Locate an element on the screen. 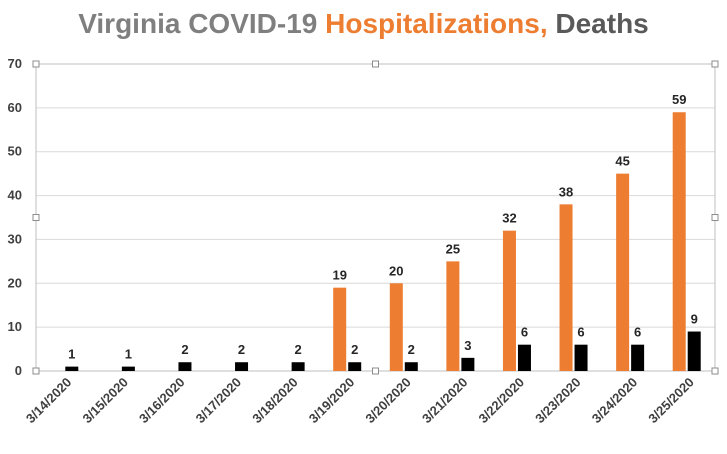 This screenshot has width=727, height=454. y-tick-label: 0 is located at coordinates (18, 370).